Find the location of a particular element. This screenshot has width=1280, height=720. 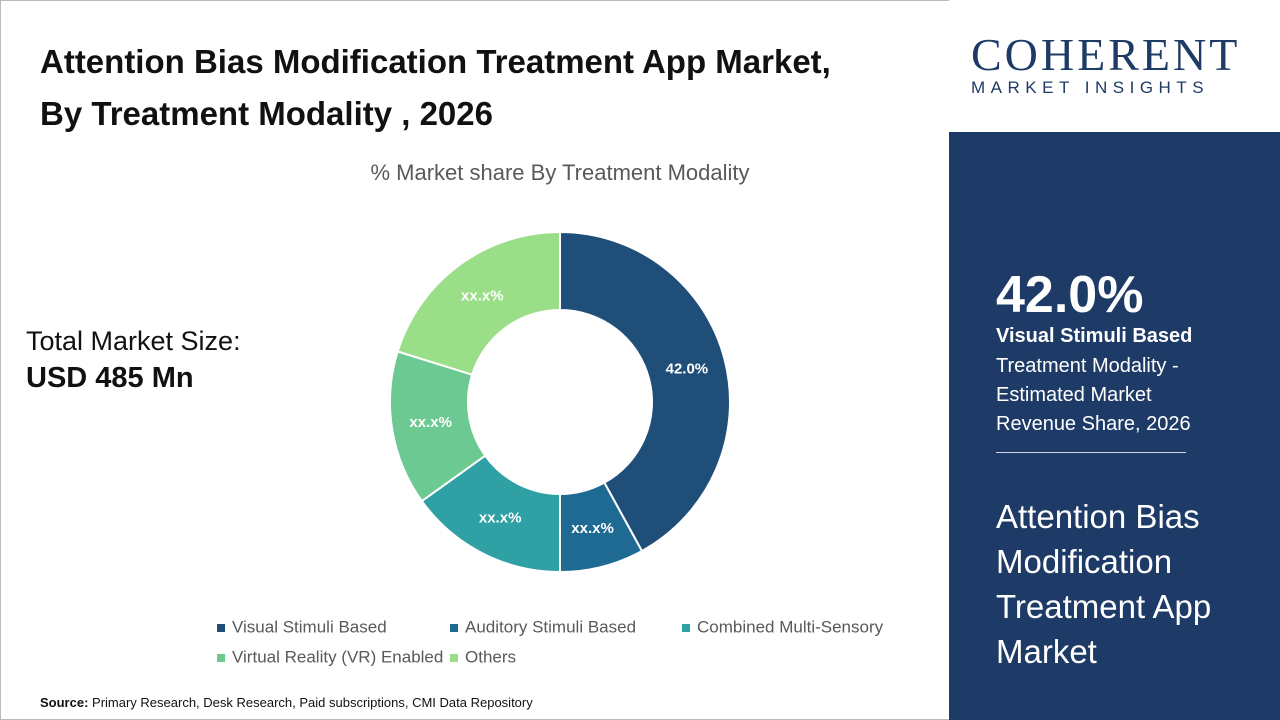

legend-label: Visual Stimuli Based is located at coordinates (309, 626).